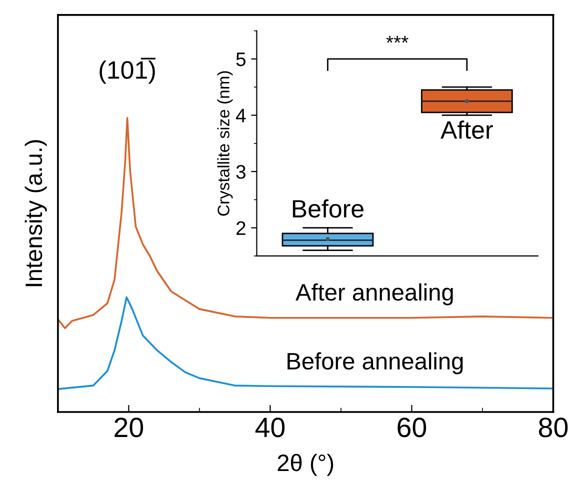 This screenshot has width=568, height=497. Describe the element at coordinates (374, 294) in the screenshot. I see `series-label: After annealing` at that location.